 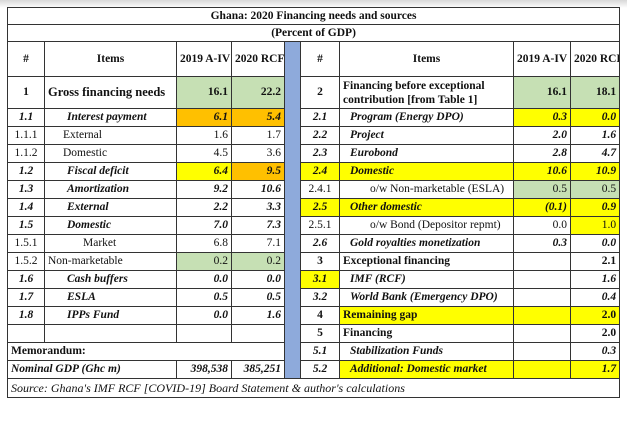 What do you see at coordinates (426, 225) in the screenshot?
I see `row-item: o/w Bond (Depositor repmt)` at bounding box center [426, 225].